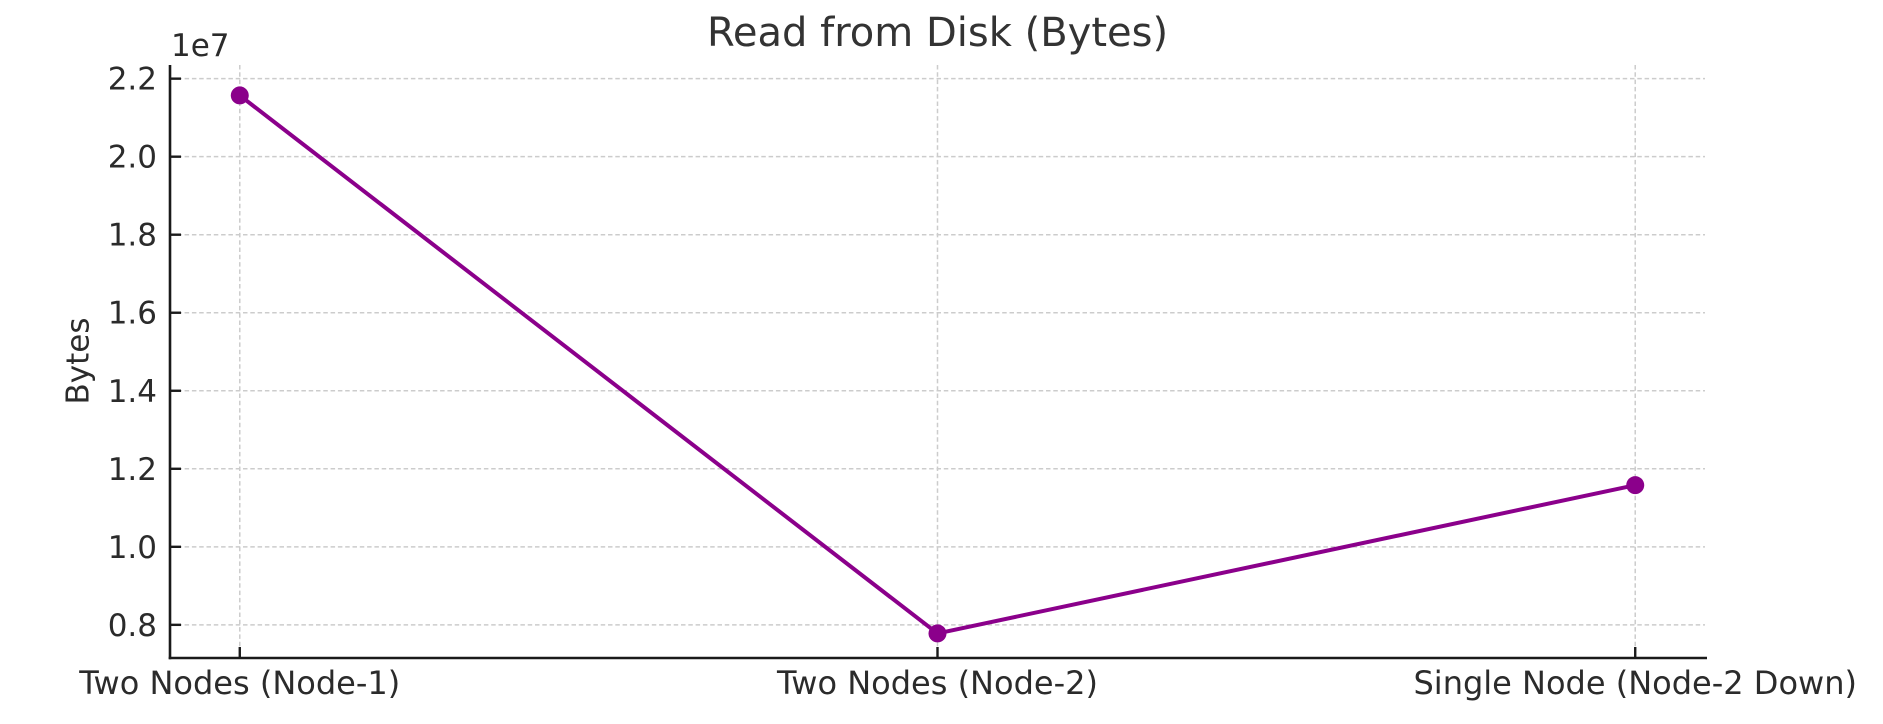  Describe the element at coordinates (937, 683) in the screenshot. I see `x-tick-label: Two Nodes (Node-2)` at that location.